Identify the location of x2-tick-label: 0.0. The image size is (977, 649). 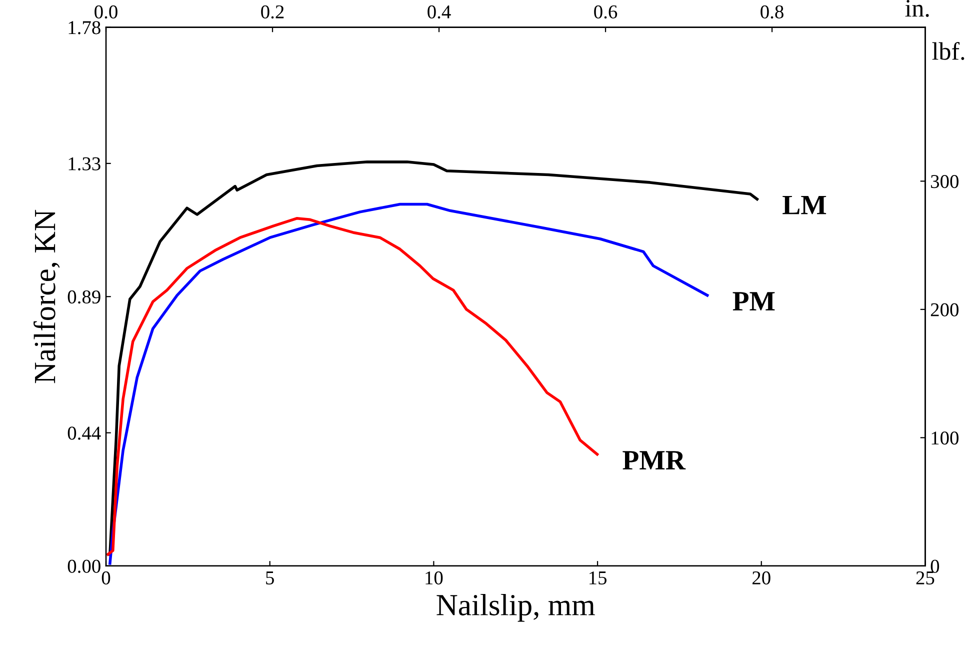
(106, 12).